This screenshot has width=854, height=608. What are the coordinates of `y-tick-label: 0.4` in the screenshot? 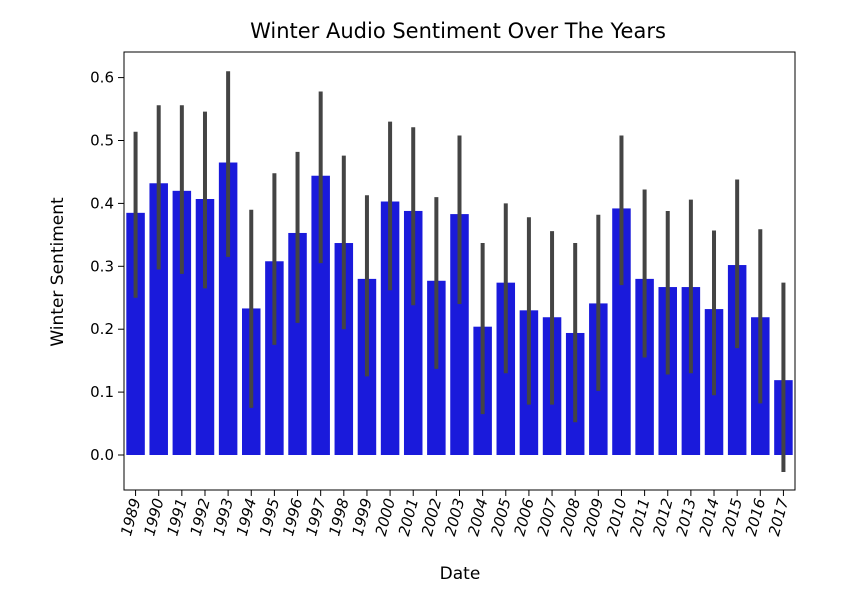 It's located at (102, 203).